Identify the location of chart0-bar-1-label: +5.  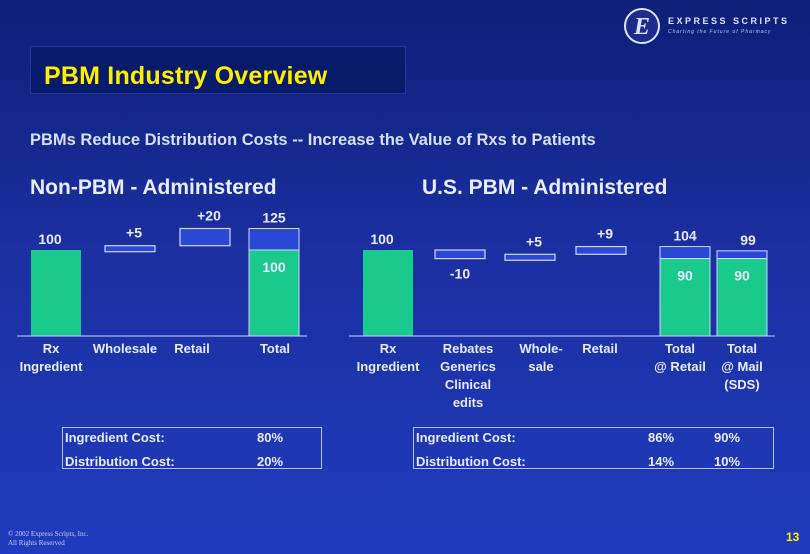
(134, 233).